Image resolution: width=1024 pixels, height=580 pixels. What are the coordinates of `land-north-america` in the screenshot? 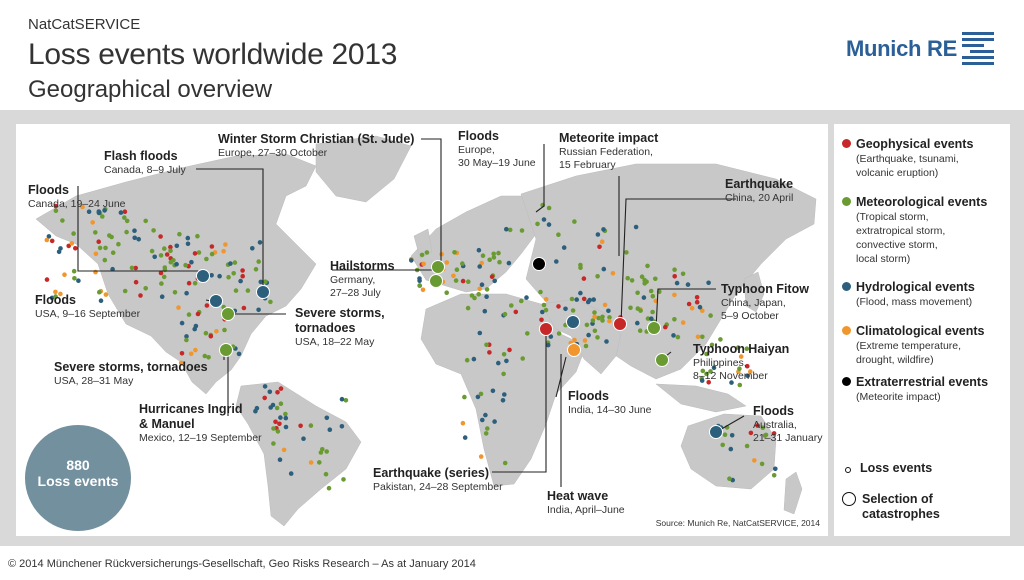 It's located at (176, 274).